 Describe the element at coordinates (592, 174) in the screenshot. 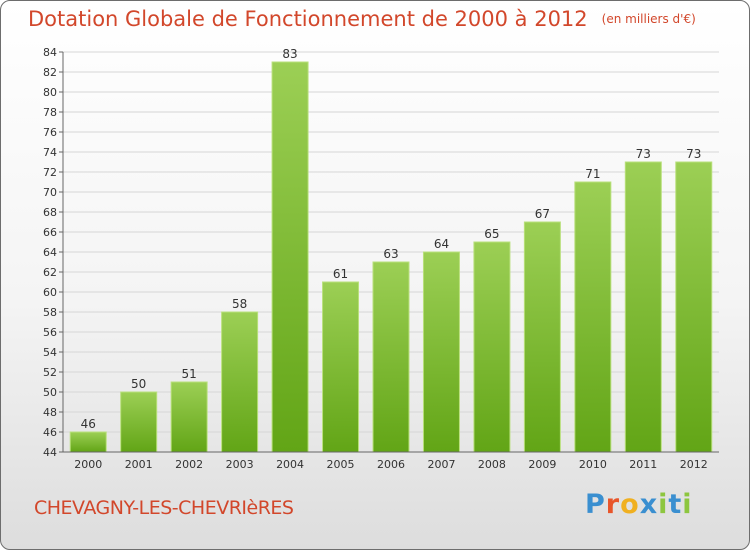

I see `data-label: 71` at that location.